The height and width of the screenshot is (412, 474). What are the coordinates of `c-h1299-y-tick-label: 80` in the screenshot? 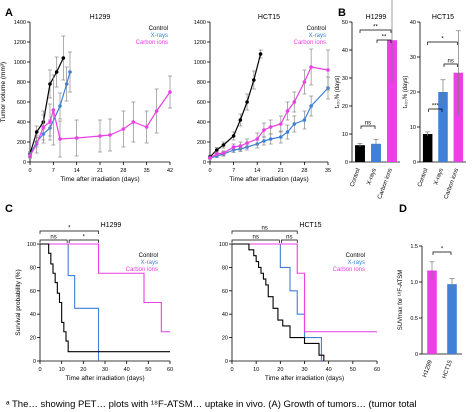 It's located at (33, 268).